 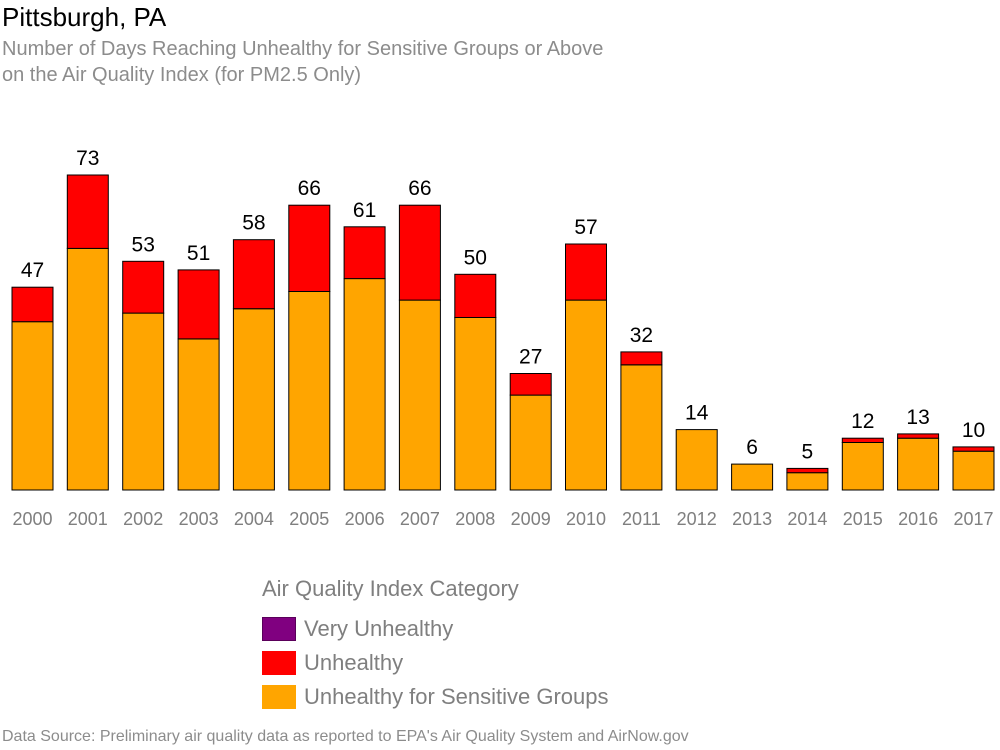 What do you see at coordinates (435, 663) in the screenshot?
I see `legend-item-unhealthy: Unhealthy` at bounding box center [435, 663].